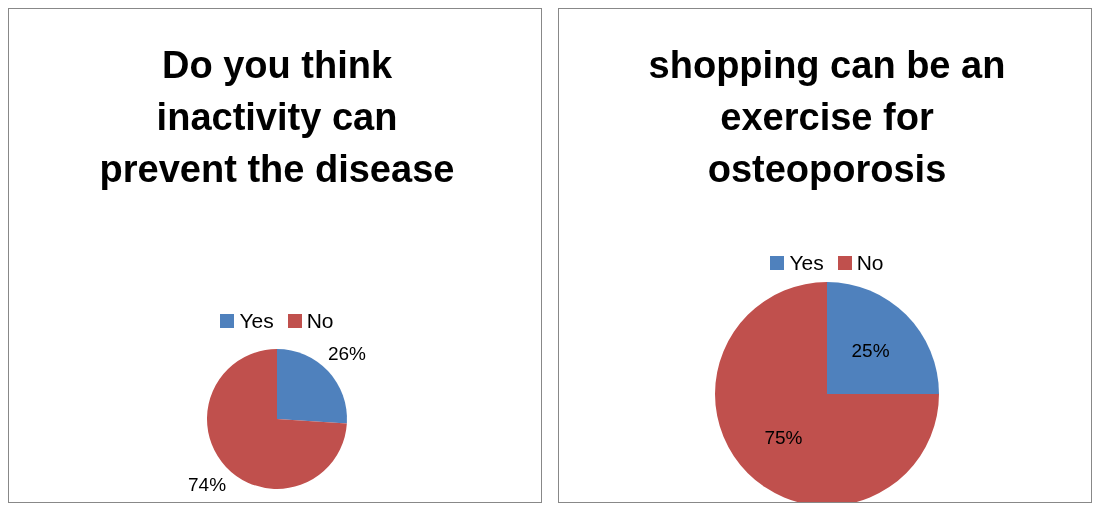 The image size is (1105, 507). What do you see at coordinates (883, 338) in the screenshot?
I see `pie-slice` at bounding box center [883, 338].